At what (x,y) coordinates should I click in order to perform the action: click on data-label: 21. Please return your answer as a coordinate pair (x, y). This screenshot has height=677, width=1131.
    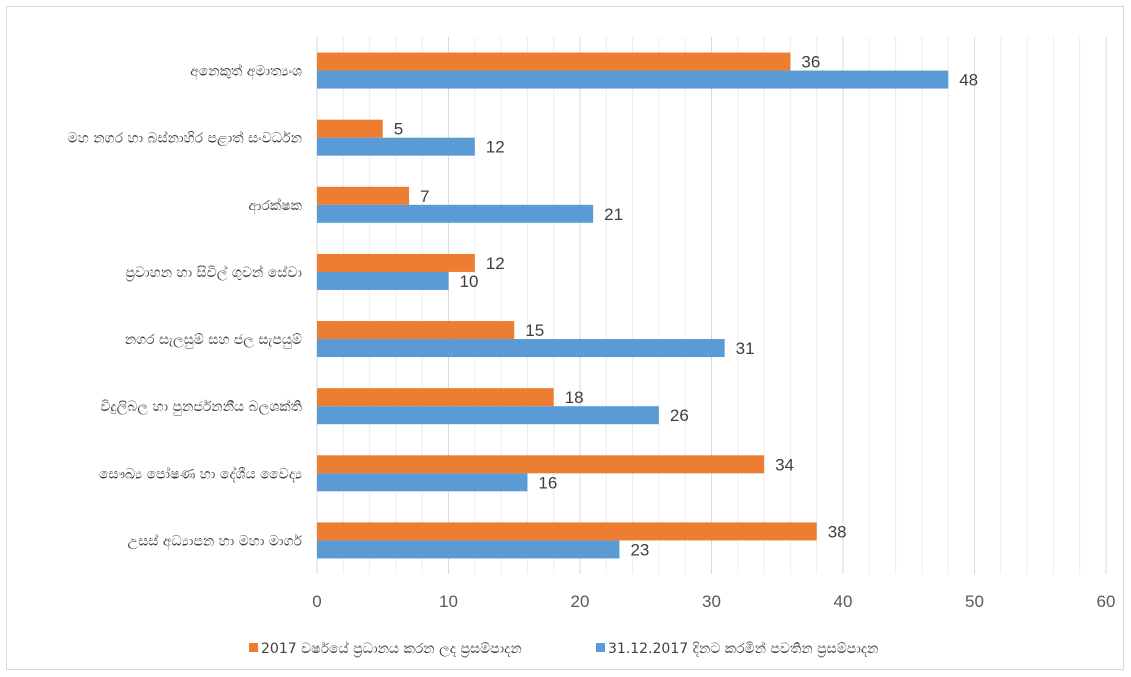
    Looking at the image, I should click on (613, 214).